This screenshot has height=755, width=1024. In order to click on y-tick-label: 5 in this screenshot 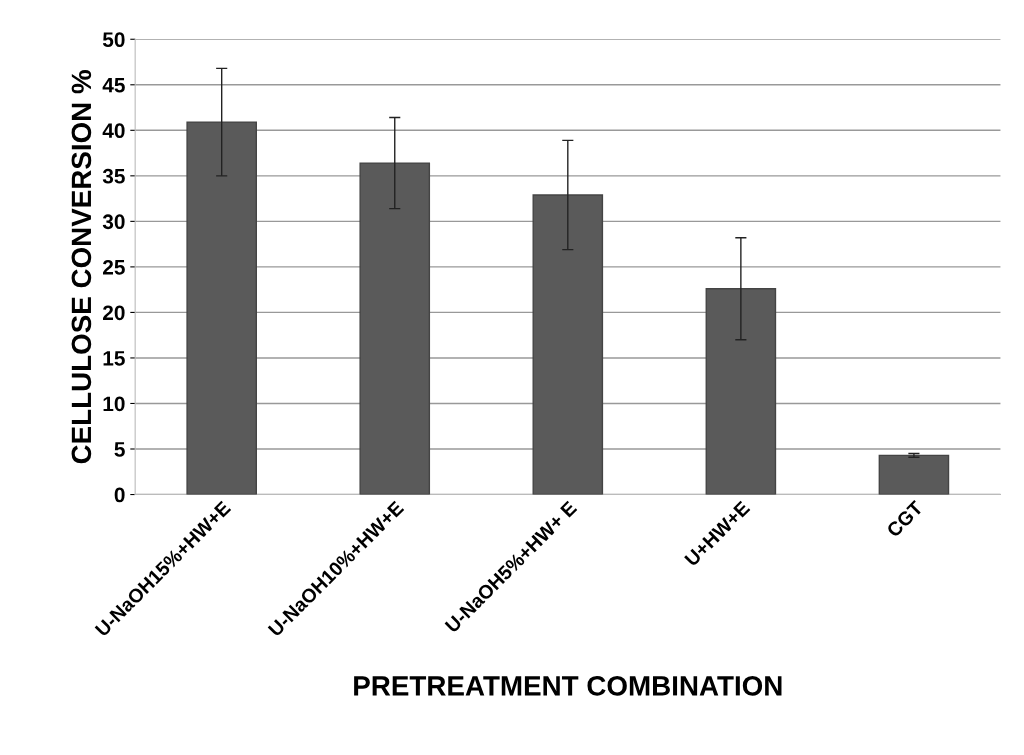, I will do `click(119, 449)`.